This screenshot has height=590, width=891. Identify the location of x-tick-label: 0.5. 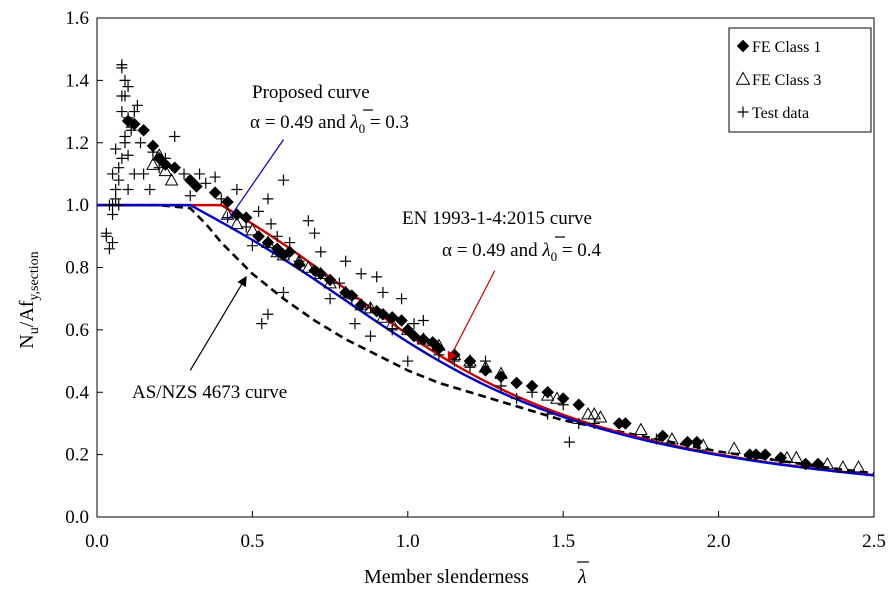
(253, 541).